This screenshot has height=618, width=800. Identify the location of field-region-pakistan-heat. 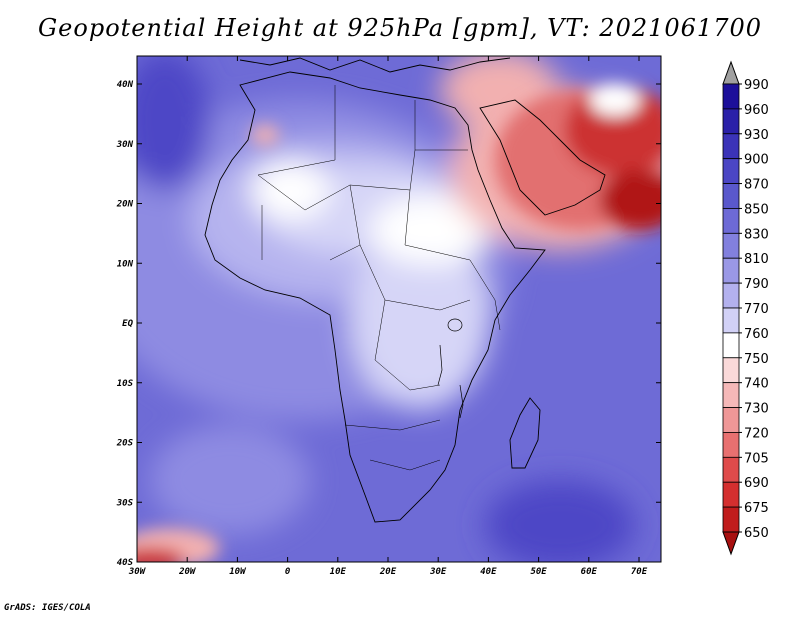
(630, 200).